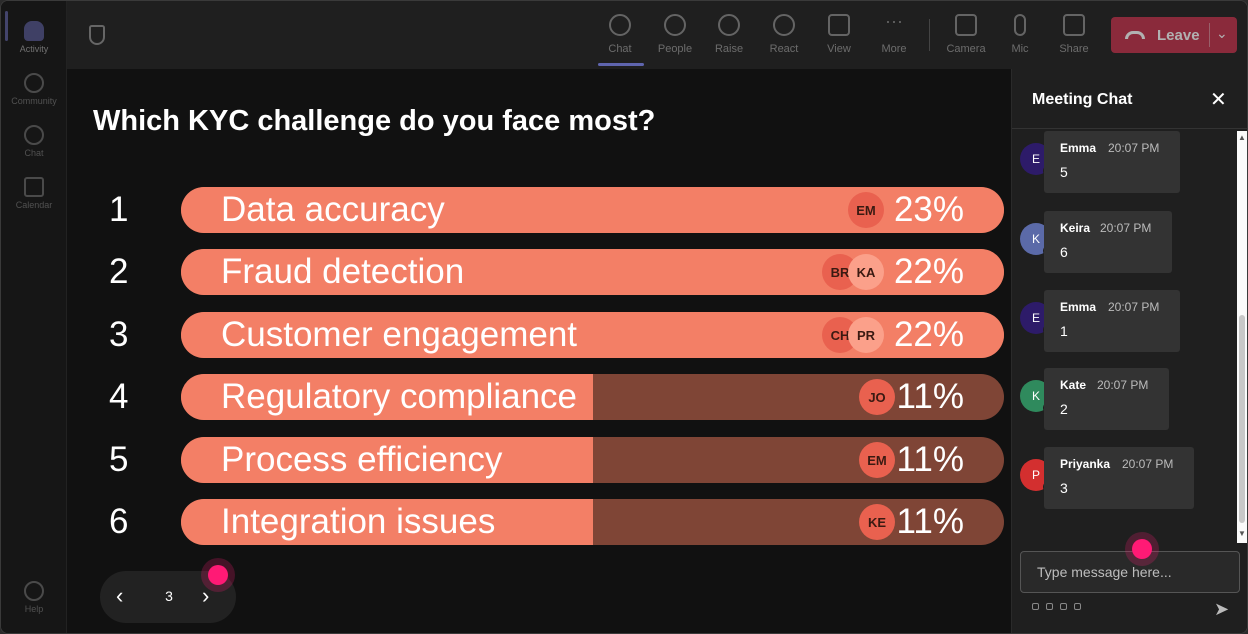  I want to click on toolbar-label: Camera, so click(966, 49).